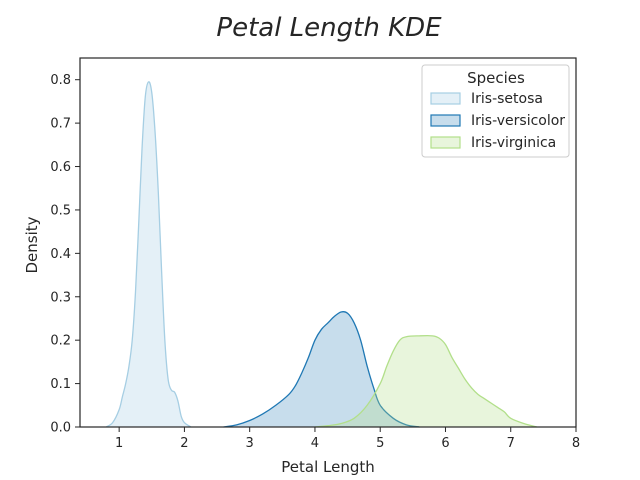 The height and width of the screenshot is (480, 640). I want to click on area-fill-iris-versicolor, so click(321, 369).